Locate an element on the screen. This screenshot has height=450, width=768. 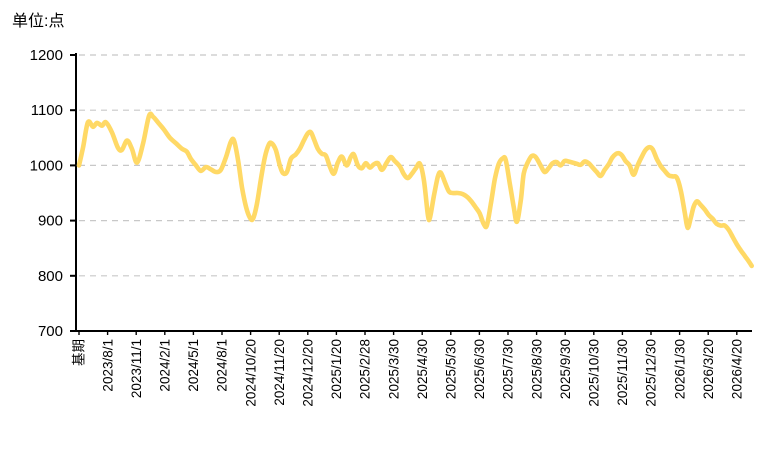
y-tick-label: 1100 is located at coordinates (47, 110).